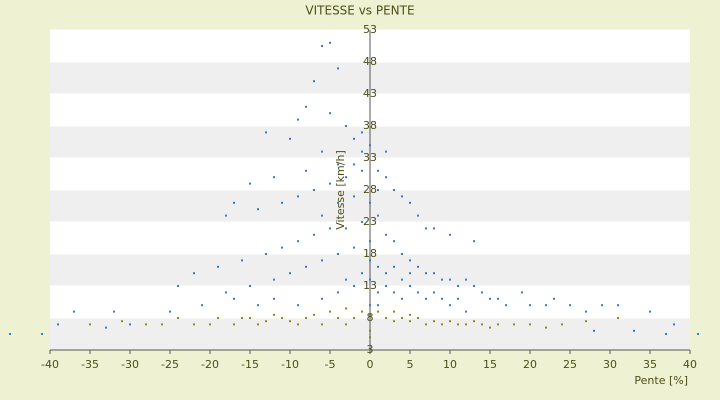  What do you see at coordinates (450, 364) in the screenshot?
I see `x-tick-label: 10` at bounding box center [450, 364].